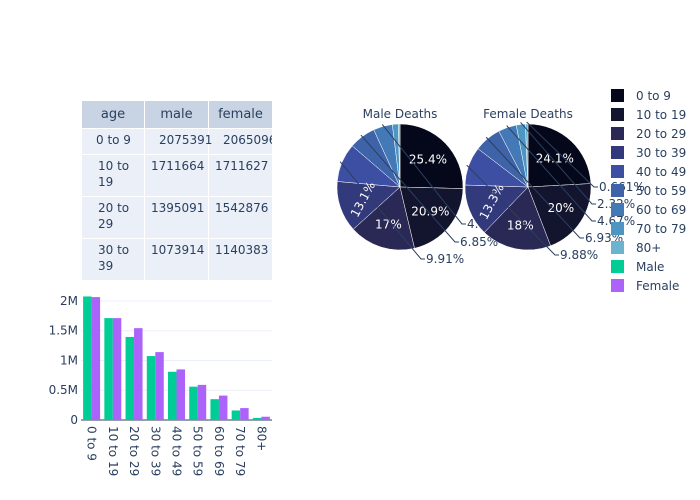  What do you see at coordinates (661, 115) in the screenshot?
I see `legend-label: 10 to 19` at bounding box center [661, 115].